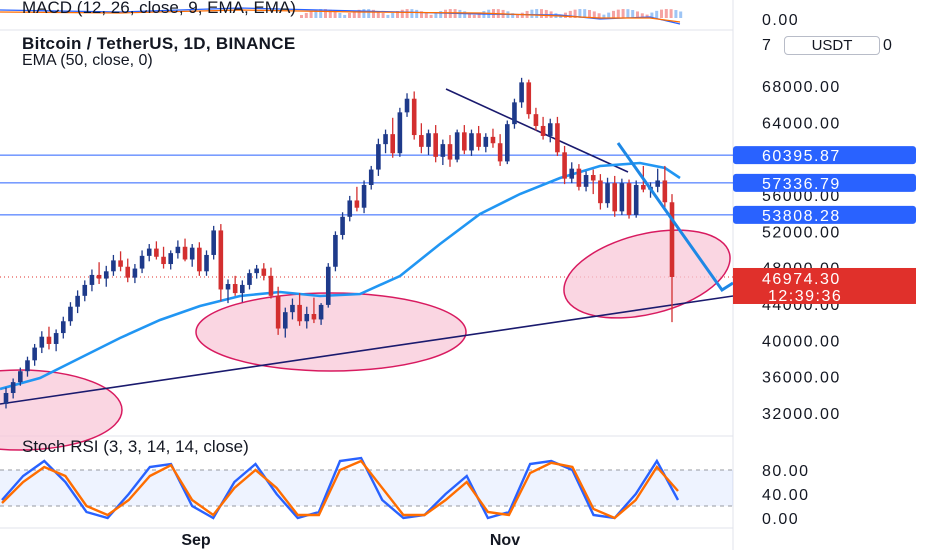  What do you see at coordinates (832, 45) in the screenshot?
I see `currency-button: USDT` at bounding box center [832, 45].